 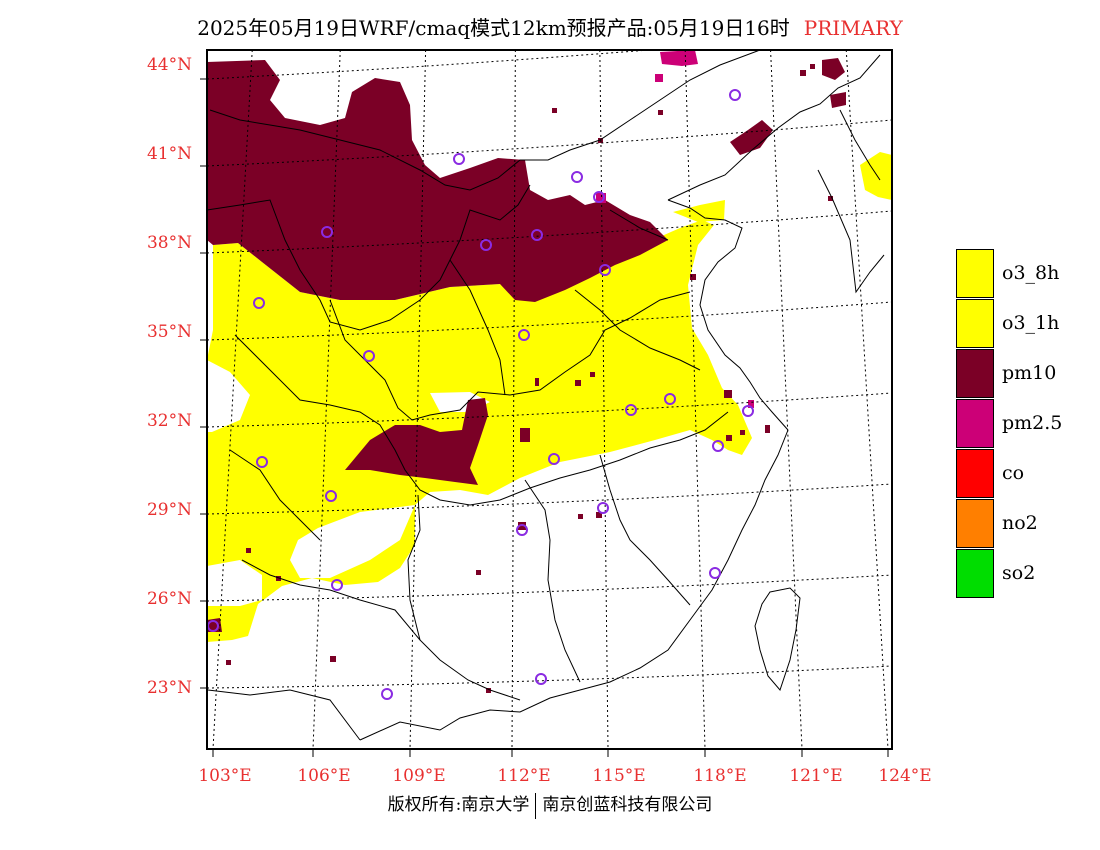 I want to click on legend-item-so2: so2, so click(x=1026, y=574).